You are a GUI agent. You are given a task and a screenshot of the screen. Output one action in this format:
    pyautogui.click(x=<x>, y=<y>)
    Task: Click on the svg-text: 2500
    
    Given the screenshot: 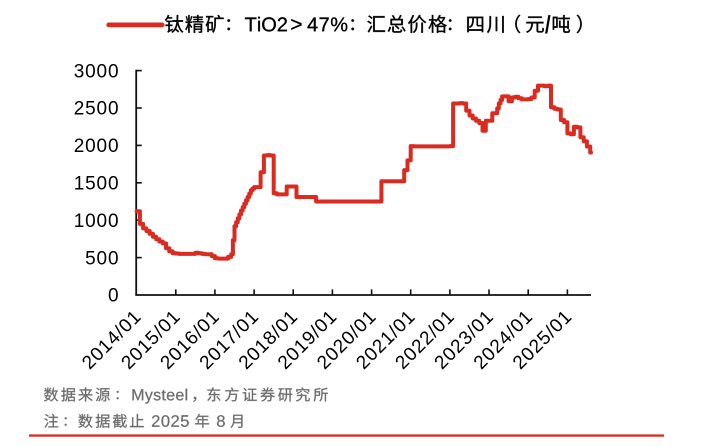 What is the action you would take?
    pyautogui.click(x=97, y=109)
    